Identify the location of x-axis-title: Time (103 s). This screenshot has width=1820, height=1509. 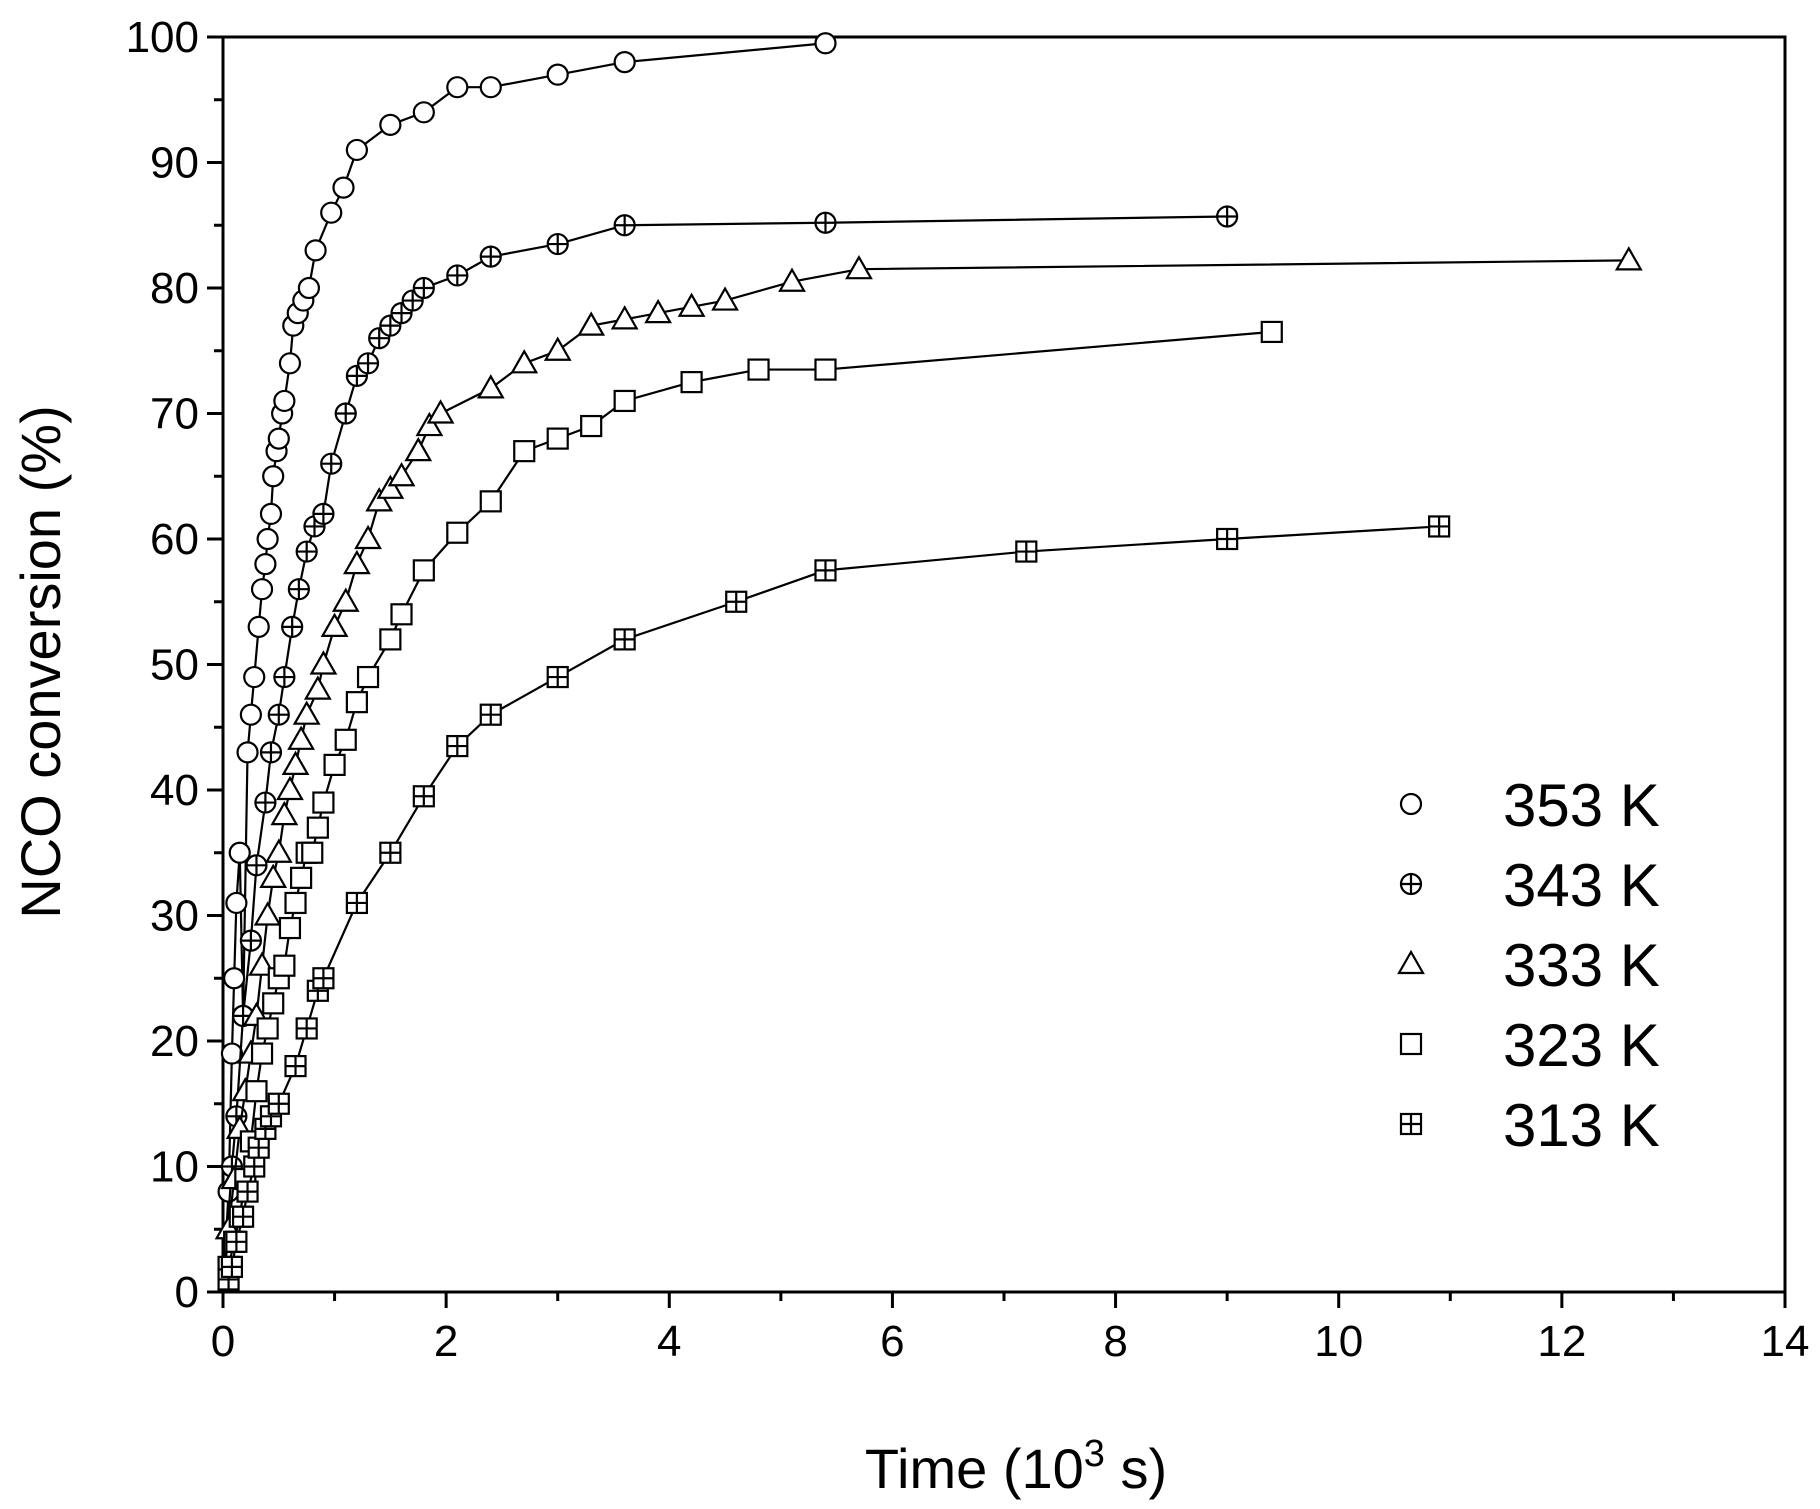
(1016, 1466).